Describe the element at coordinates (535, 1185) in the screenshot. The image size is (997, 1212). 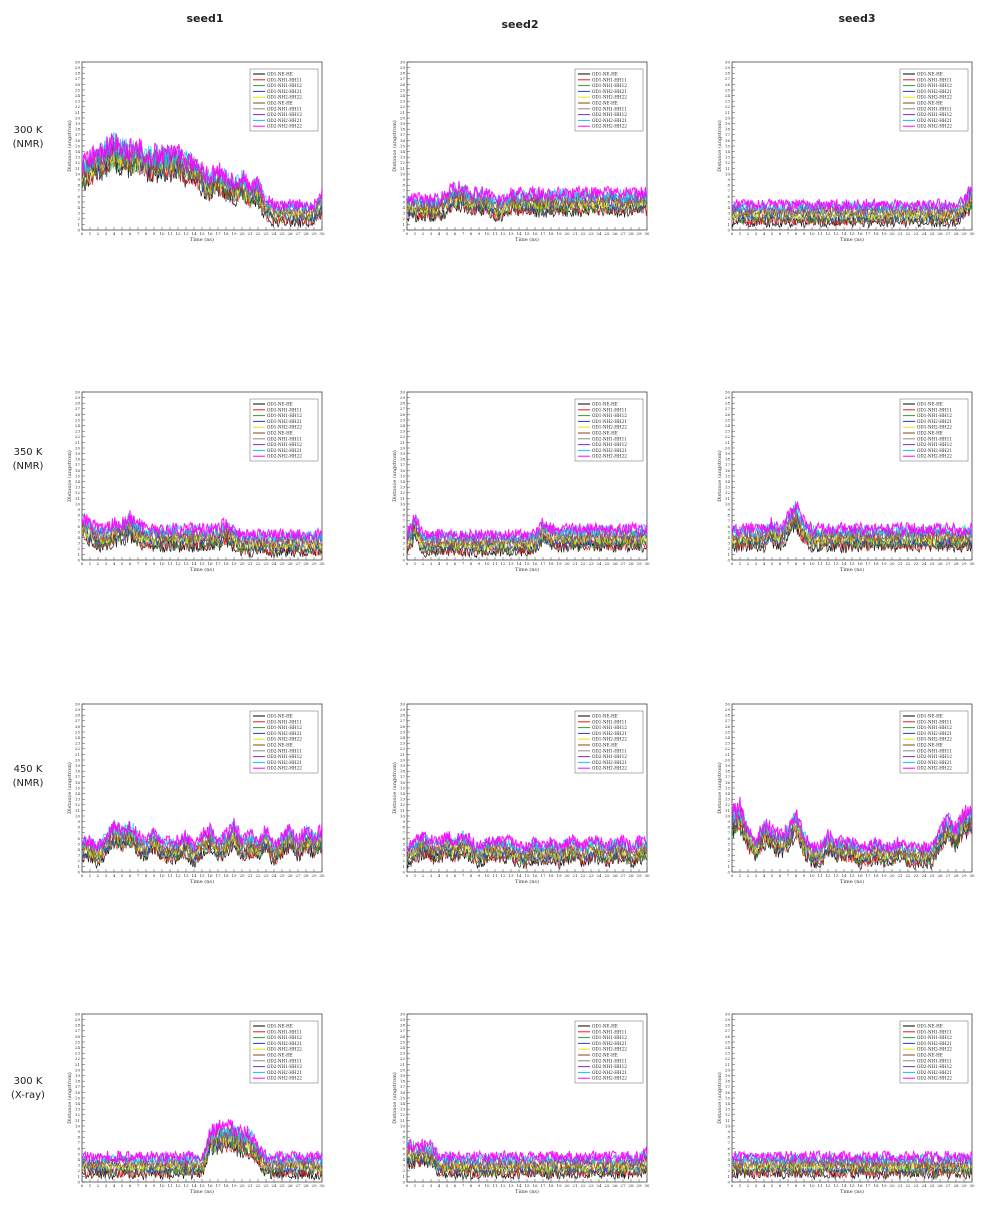
I see `x-tick-label: 16` at that location.